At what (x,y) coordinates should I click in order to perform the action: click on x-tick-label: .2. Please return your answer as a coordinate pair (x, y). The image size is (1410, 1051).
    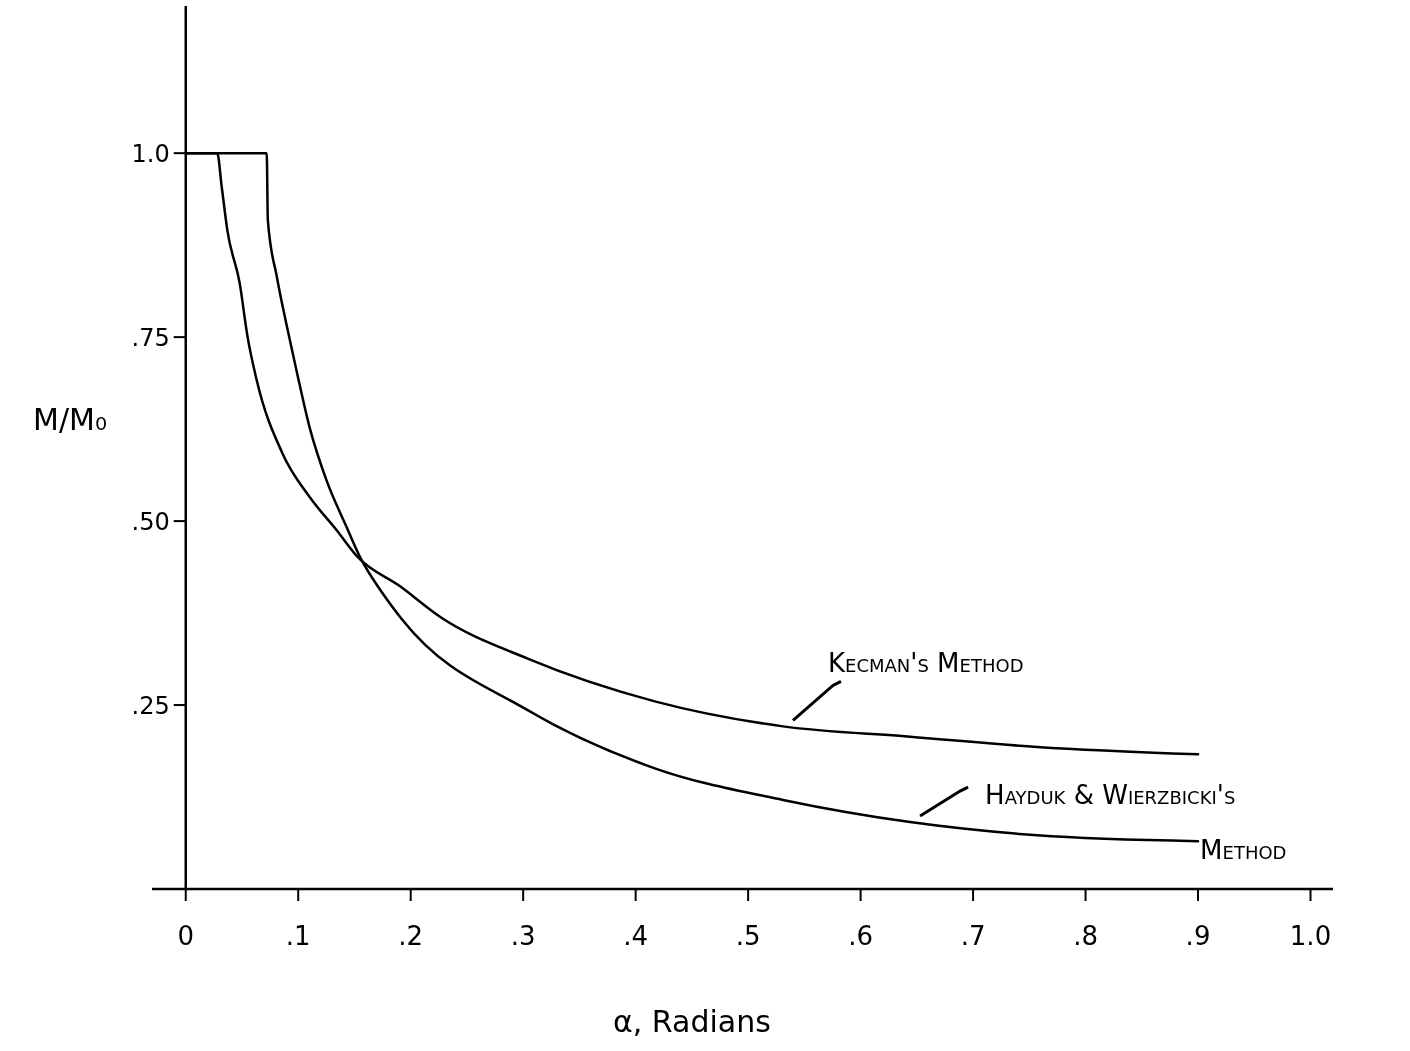
    Looking at the image, I should click on (411, 936).